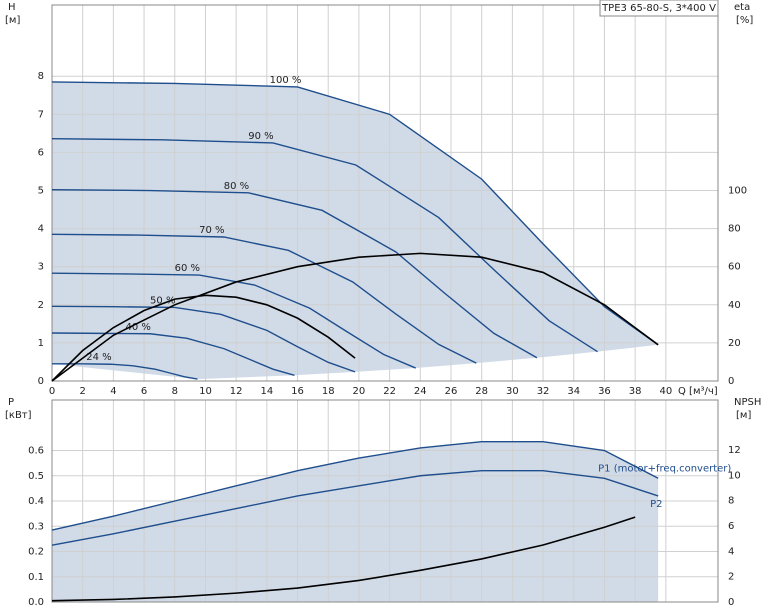 This screenshot has width=774, height=611. Describe the element at coordinates (18, 415) in the screenshot. I see `y-axis-unit: [кВт]` at that location.